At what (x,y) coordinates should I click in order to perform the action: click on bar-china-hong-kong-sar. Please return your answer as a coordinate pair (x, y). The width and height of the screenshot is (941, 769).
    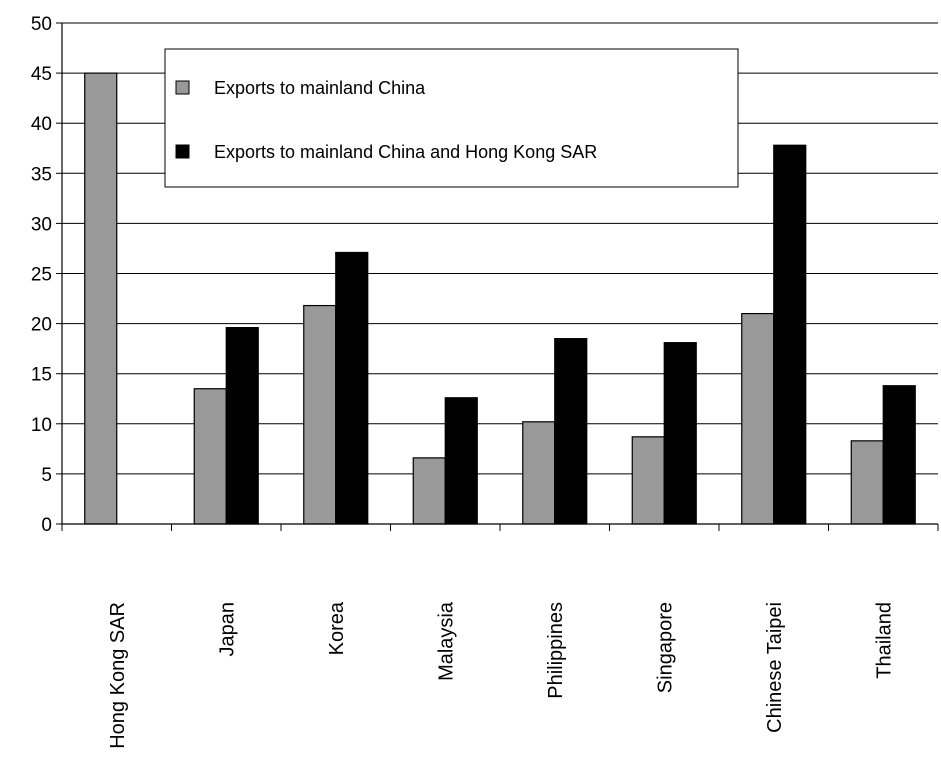
    Looking at the image, I should click on (101, 298).